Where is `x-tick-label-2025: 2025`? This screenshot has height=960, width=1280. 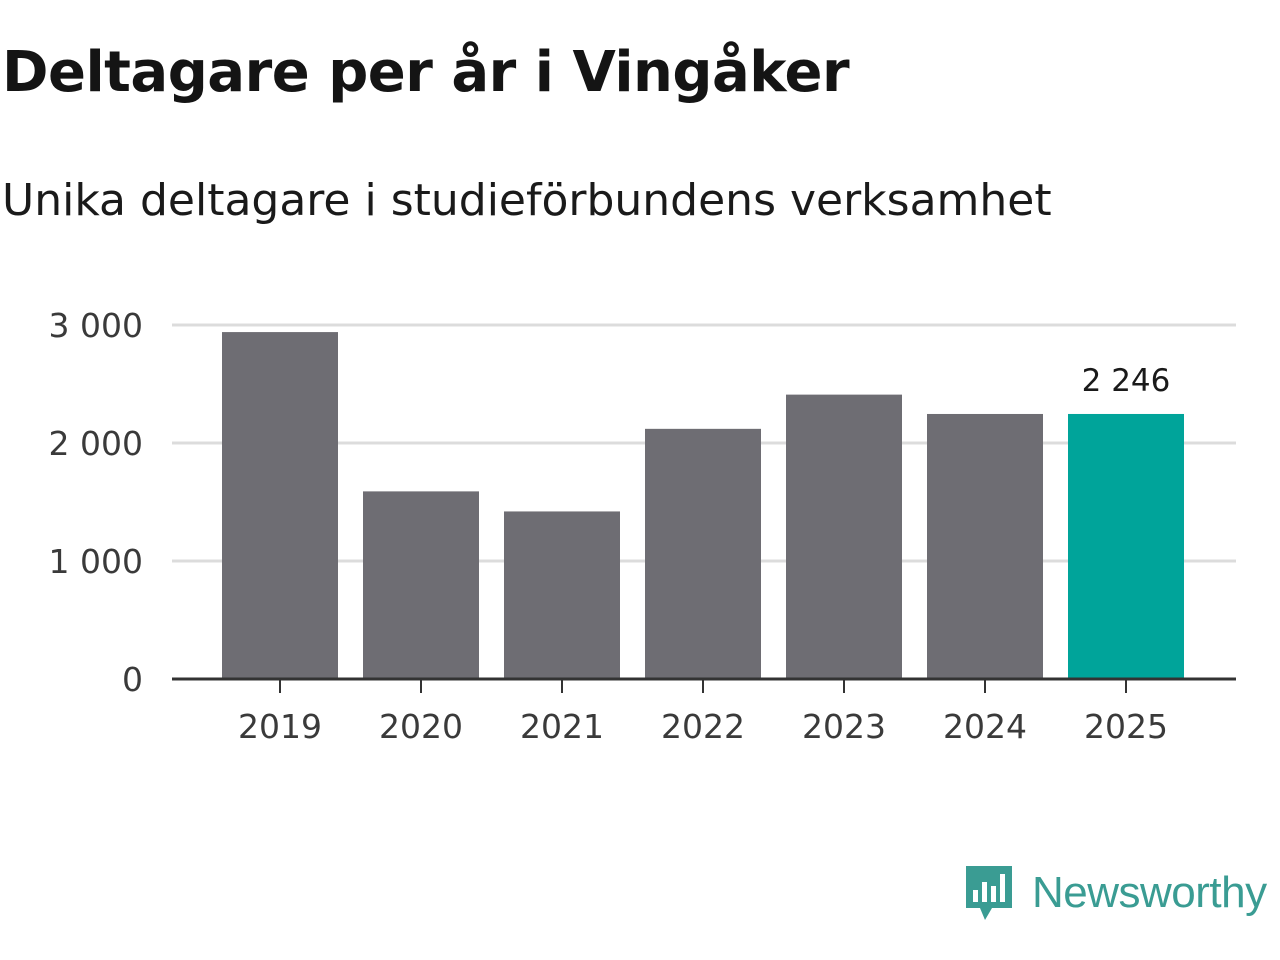 x-tick-label-2025: 2025 is located at coordinates (1126, 726).